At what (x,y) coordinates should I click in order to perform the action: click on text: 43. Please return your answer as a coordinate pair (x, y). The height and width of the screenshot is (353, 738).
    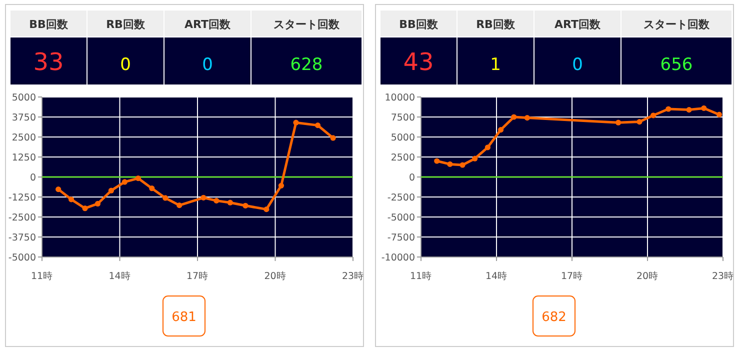
    Looking at the image, I should click on (418, 62).